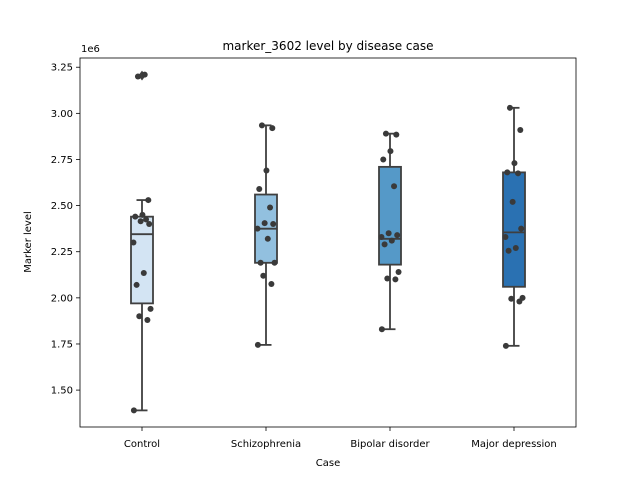 The width and height of the screenshot is (640, 480). What do you see at coordinates (62, 391) in the screenshot?
I see `y-tick-label: 1.50` at bounding box center [62, 391].